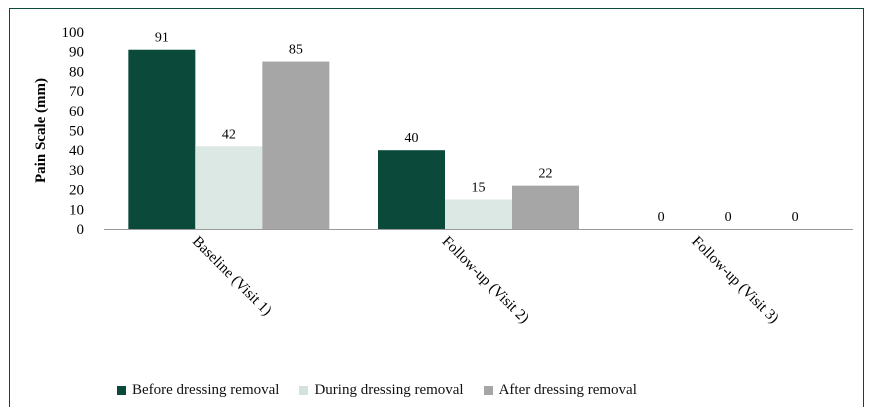 The image size is (873, 407). Describe the element at coordinates (76, 191) in the screenshot. I see `y-tick-label: 20` at that location.